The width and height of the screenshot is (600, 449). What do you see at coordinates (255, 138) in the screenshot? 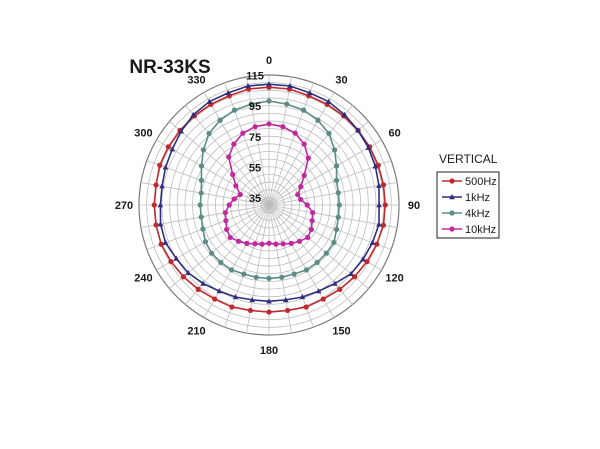
I see `radial-tick-label: 75` at bounding box center [255, 138].